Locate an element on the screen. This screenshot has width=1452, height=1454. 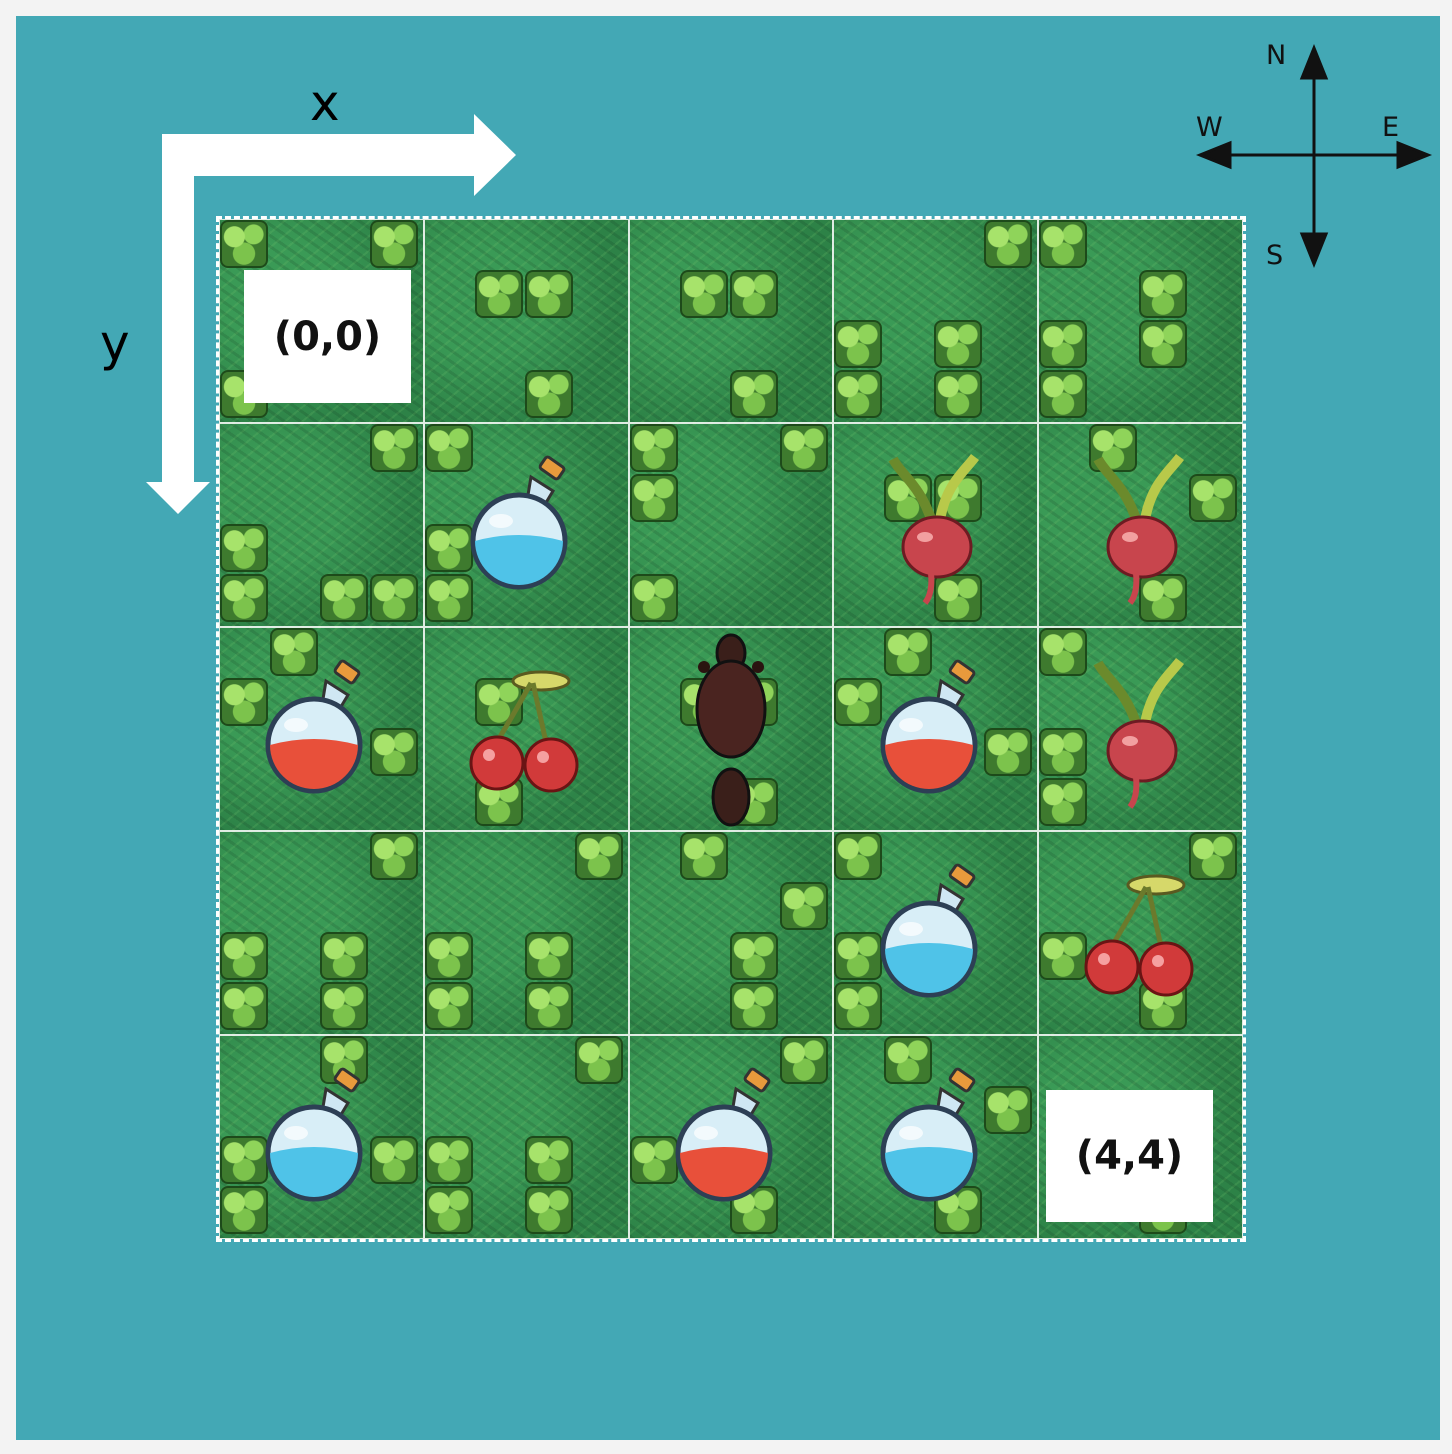
compass-north-label: N is located at coordinates (1276, 55).